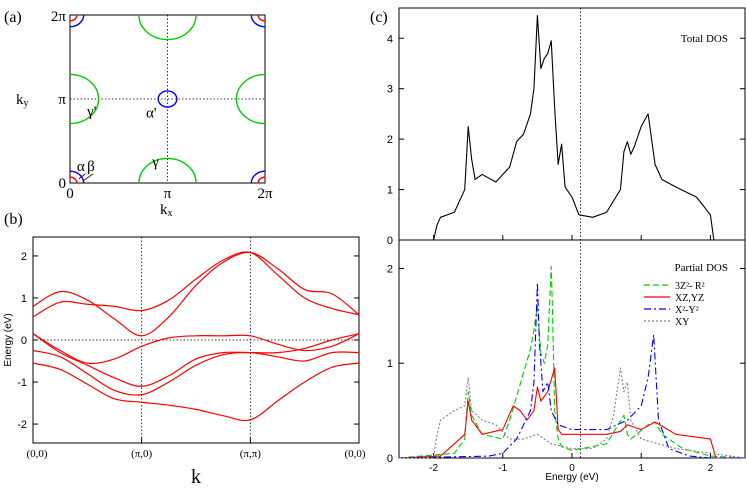 Image resolution: width=747 pixels, height=489 pixels. What do you see at coordinates (682, 322) in the screenshot?
I see `legend-label-3: XY` at bounding box center [682, 322].